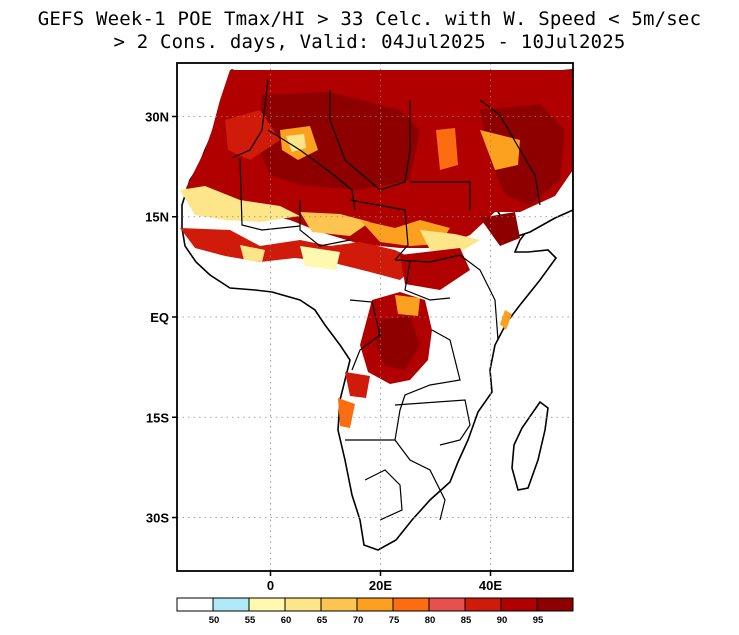 Image resolution: width=739 pixels, height=635 pixels. I want to click on colorbar-label: 65, so click(322, 620).